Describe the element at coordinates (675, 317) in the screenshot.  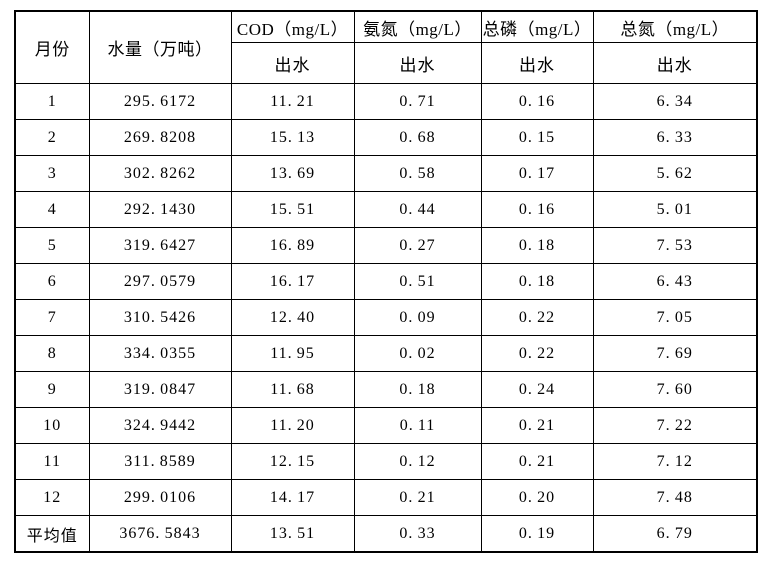
I see `table-cell: 7. 05` at that location.